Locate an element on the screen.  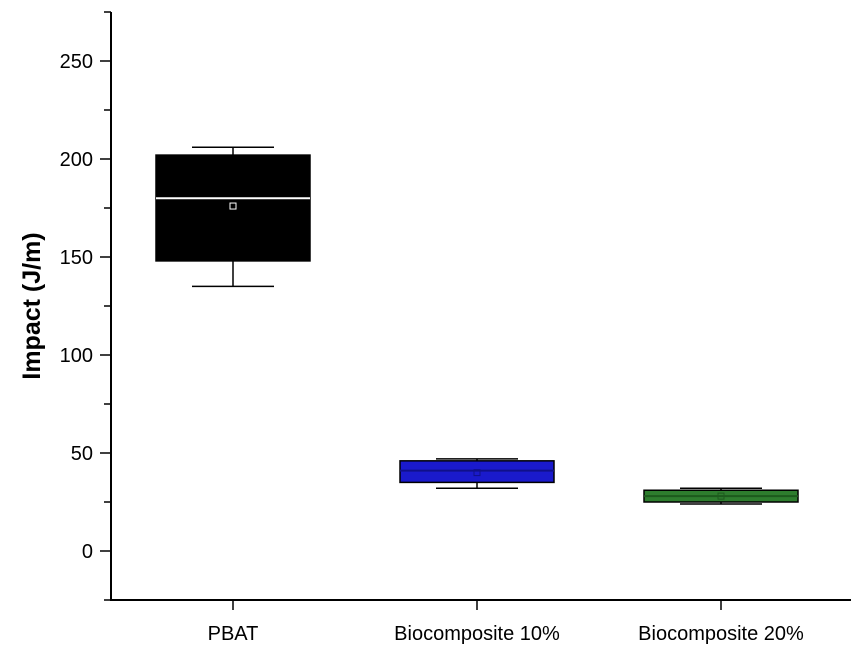
y-tick-label: 200 is located at coordinates (76, 160).